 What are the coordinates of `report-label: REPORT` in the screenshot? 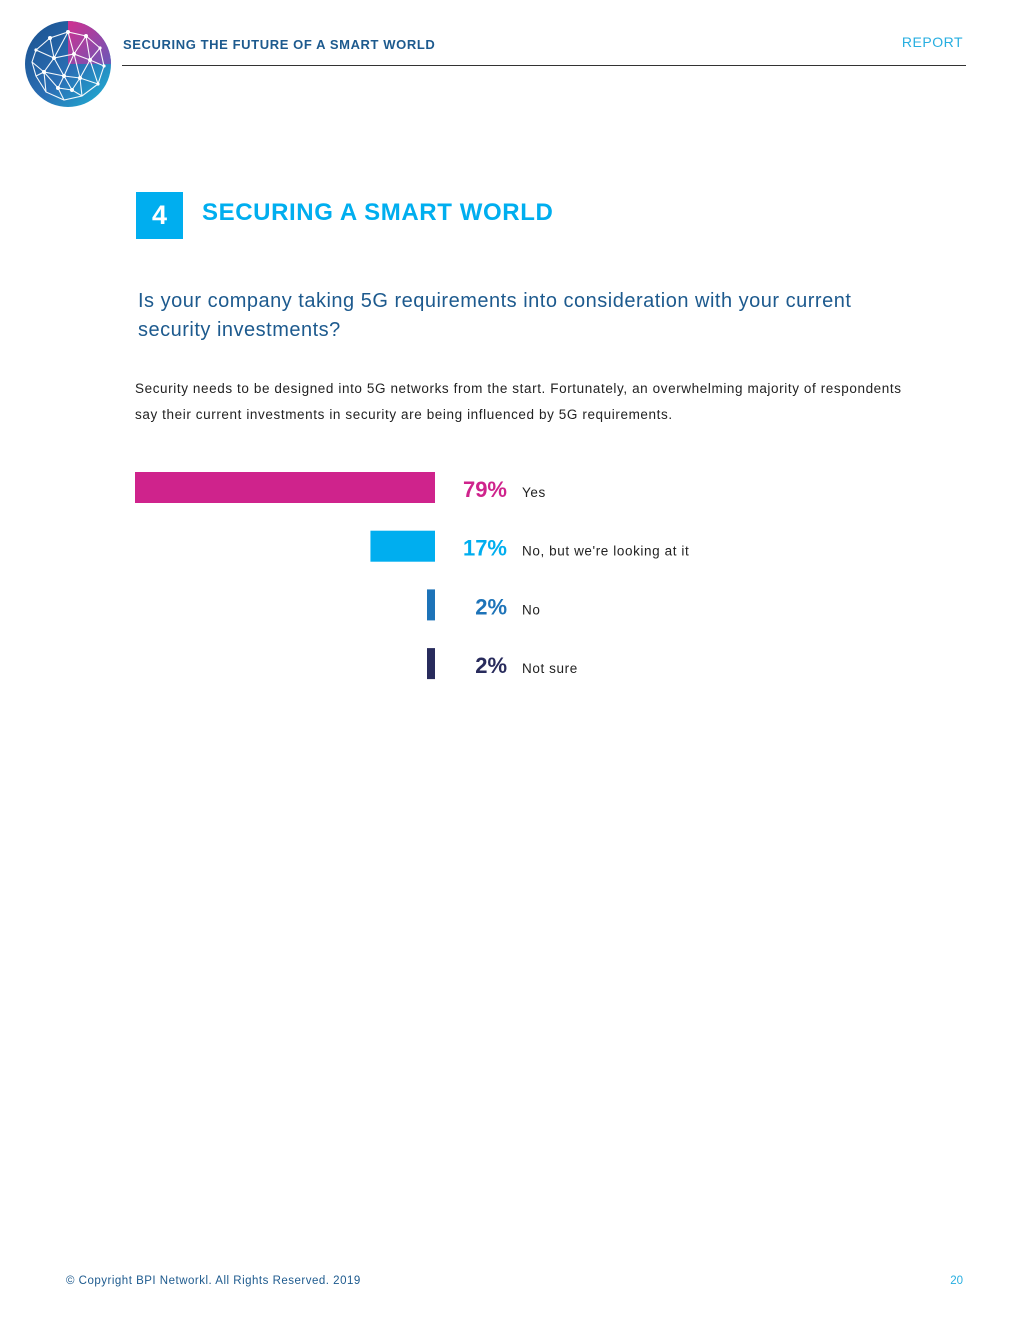 It's located at (932, 42).